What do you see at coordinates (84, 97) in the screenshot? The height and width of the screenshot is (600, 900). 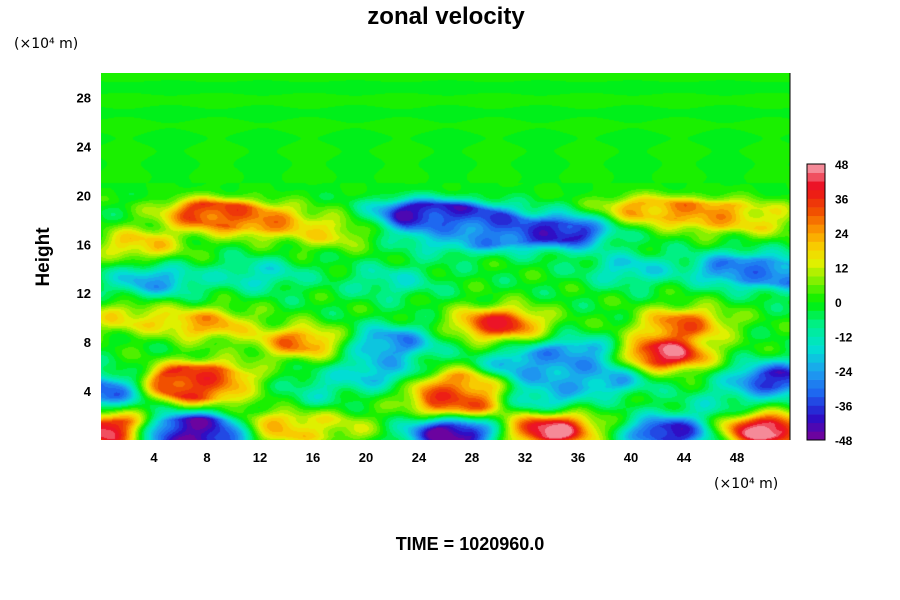 I see `y-tick-label: 28` at bounding box center [84, 97].